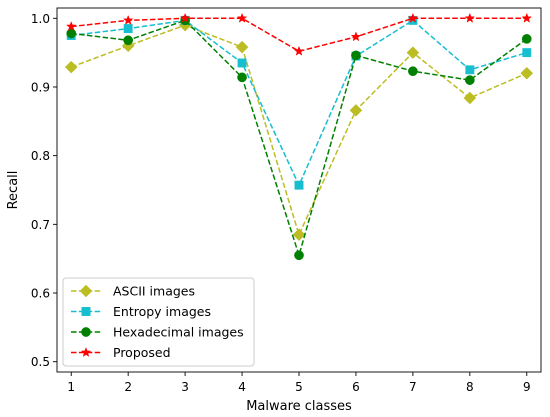 The image size is (550, 417). Describe the element at coordinates (40, 156) in the screenshot. I see `y-tick-label: 0.8` at that location.